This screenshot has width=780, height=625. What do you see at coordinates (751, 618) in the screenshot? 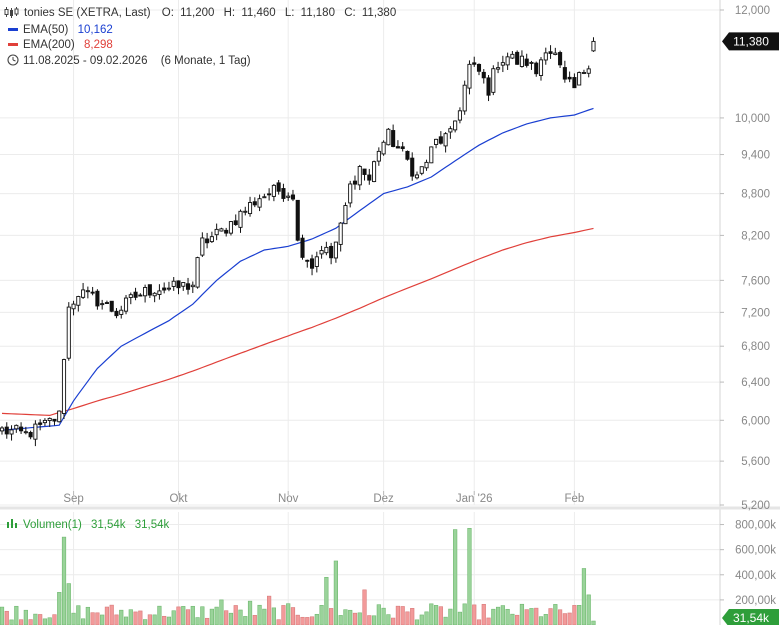
I see `last-volume-value: 31,54k` at bounding box center [751, 618].